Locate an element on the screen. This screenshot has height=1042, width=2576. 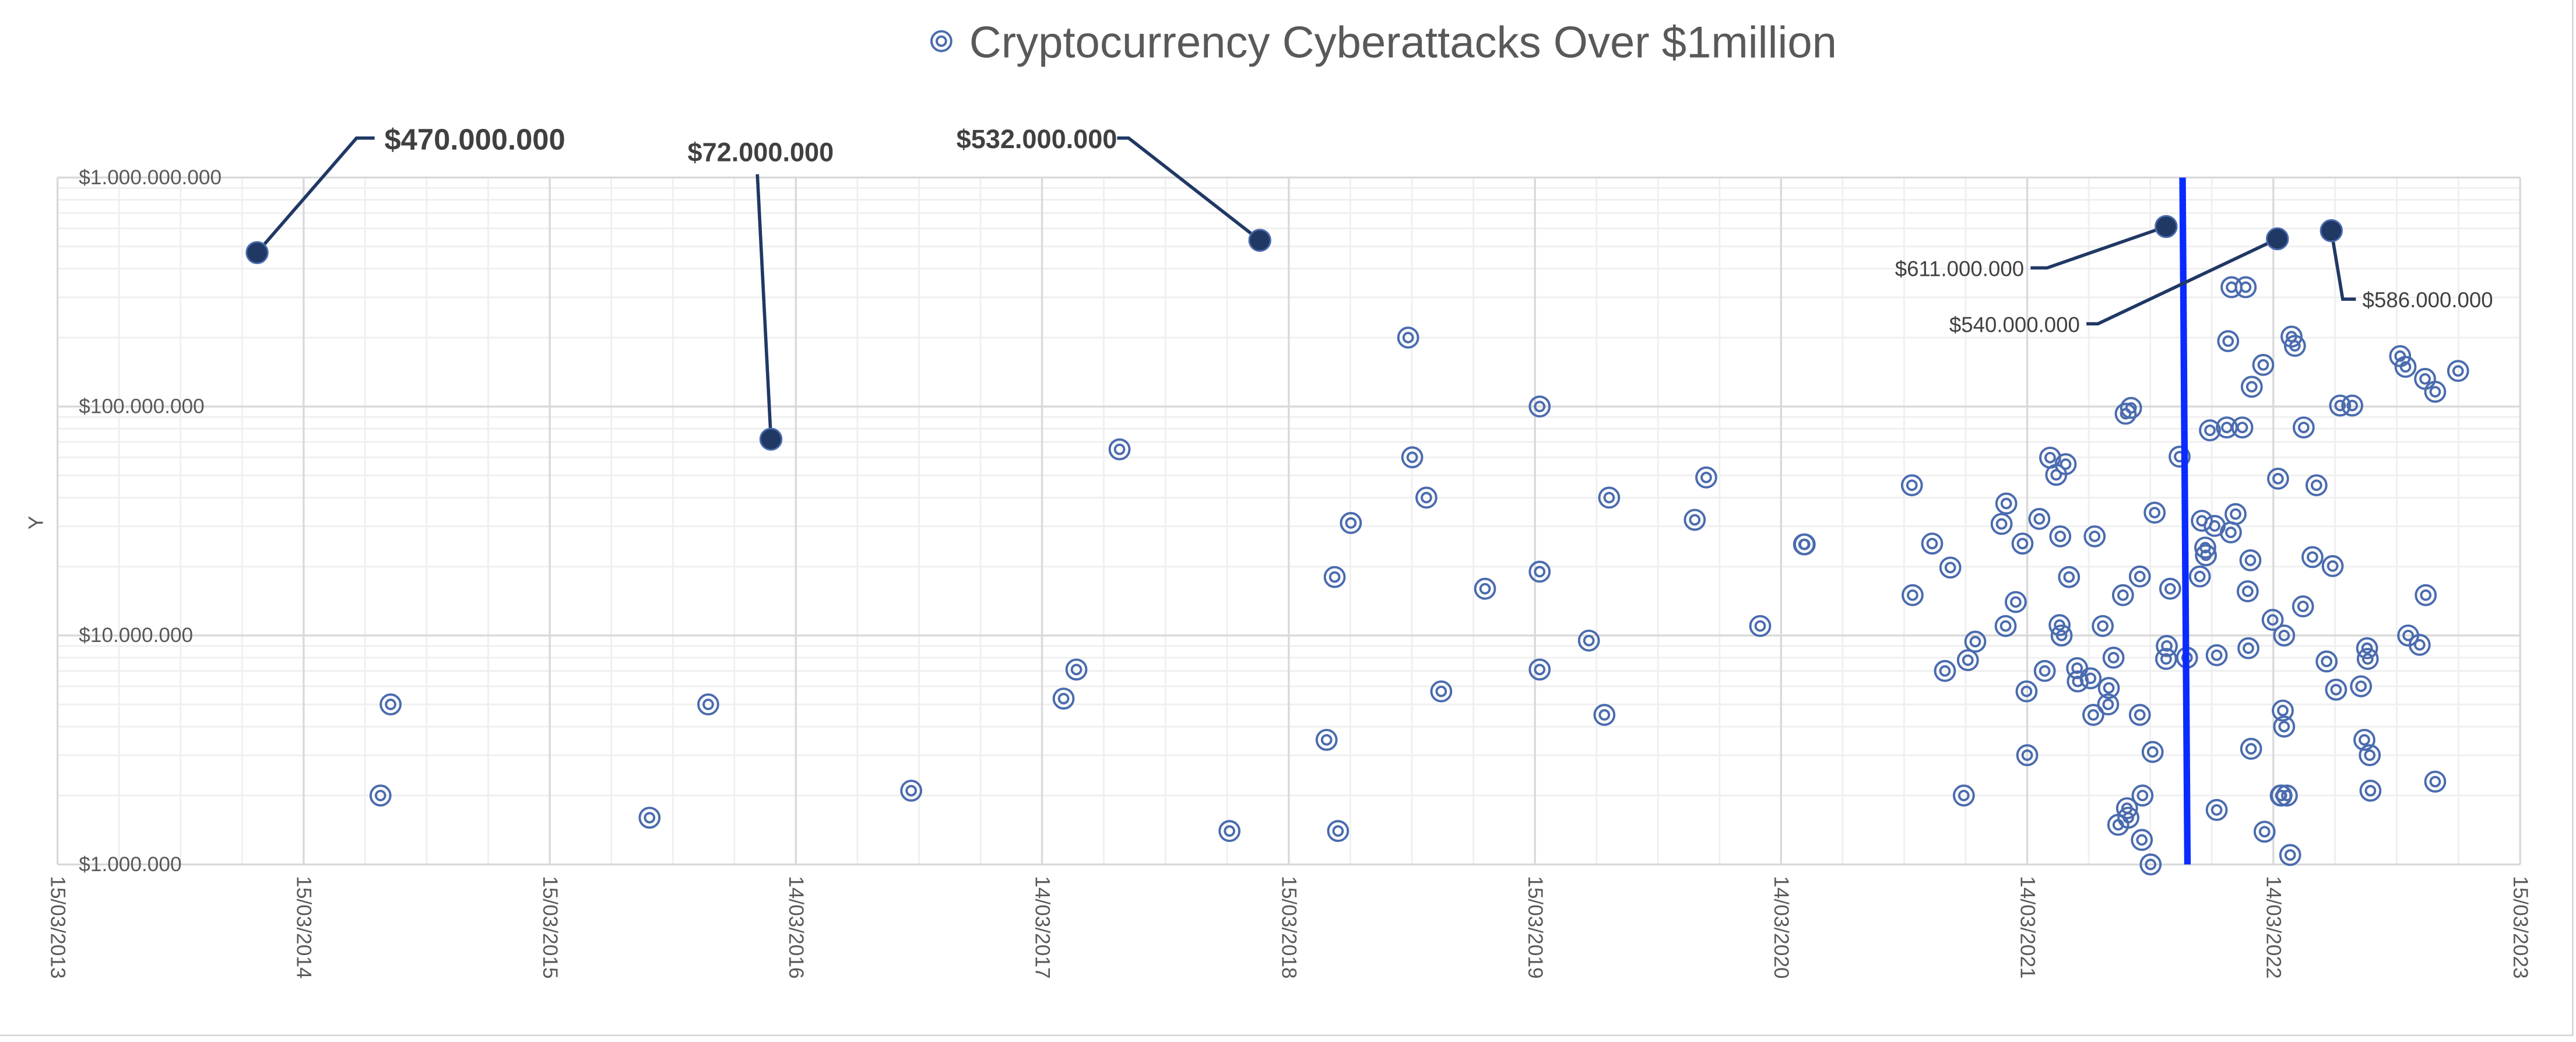
highlighted-data-point is located at coordinates (771, 439).